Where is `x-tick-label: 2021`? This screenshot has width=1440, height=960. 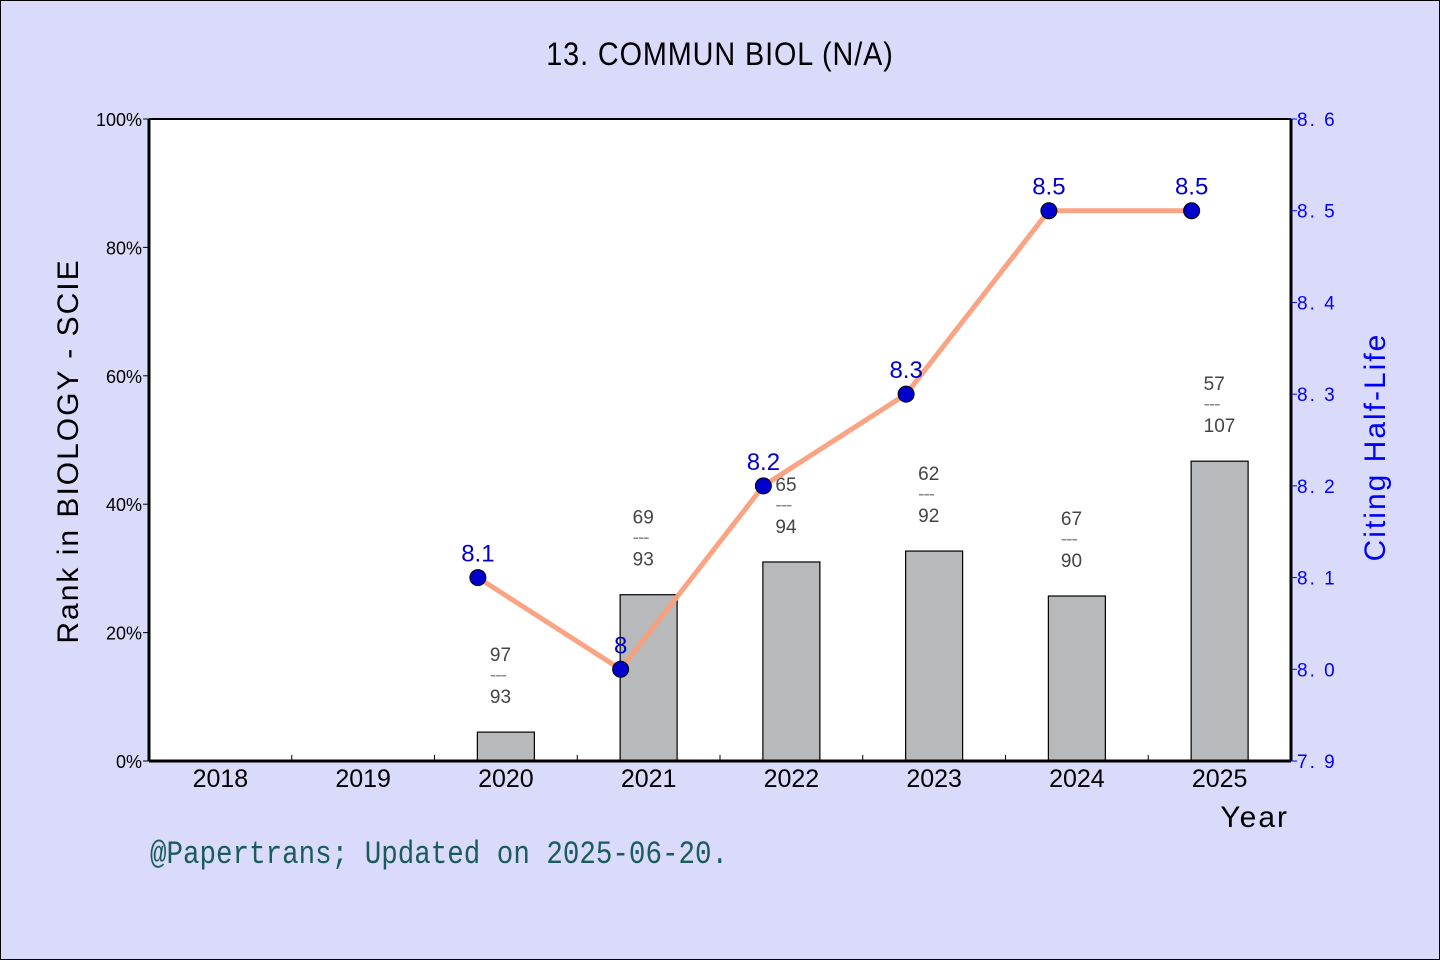 x-tick-label: 2021 is located at coordinates (649, 779).